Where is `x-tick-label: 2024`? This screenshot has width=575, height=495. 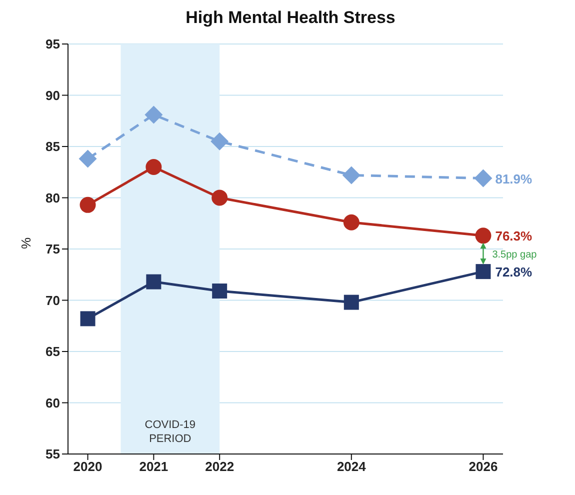
x-tick-label: 2024 is located at coordinates (351, 466).